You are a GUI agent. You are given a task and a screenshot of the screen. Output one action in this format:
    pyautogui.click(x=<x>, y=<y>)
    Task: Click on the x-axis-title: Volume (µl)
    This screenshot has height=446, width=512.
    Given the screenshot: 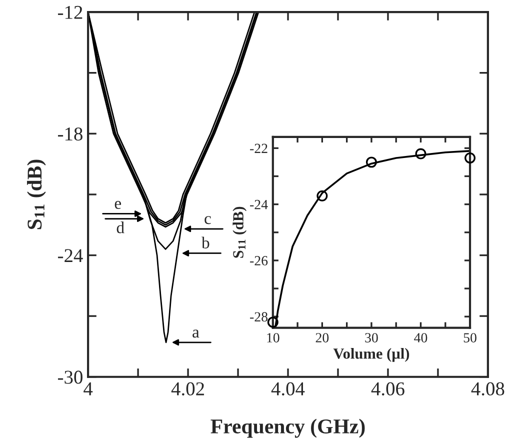 What is the action you would take?
    pyautogui.click(x=371, y=355)
    